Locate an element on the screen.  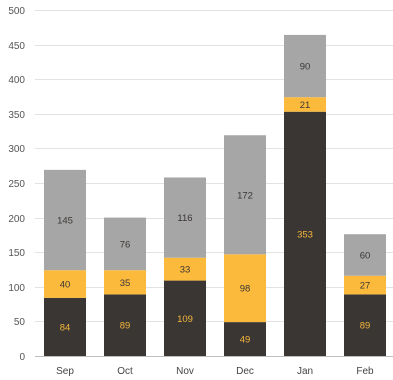
y-tick-label: 500 is located at coordinates (16, 11).